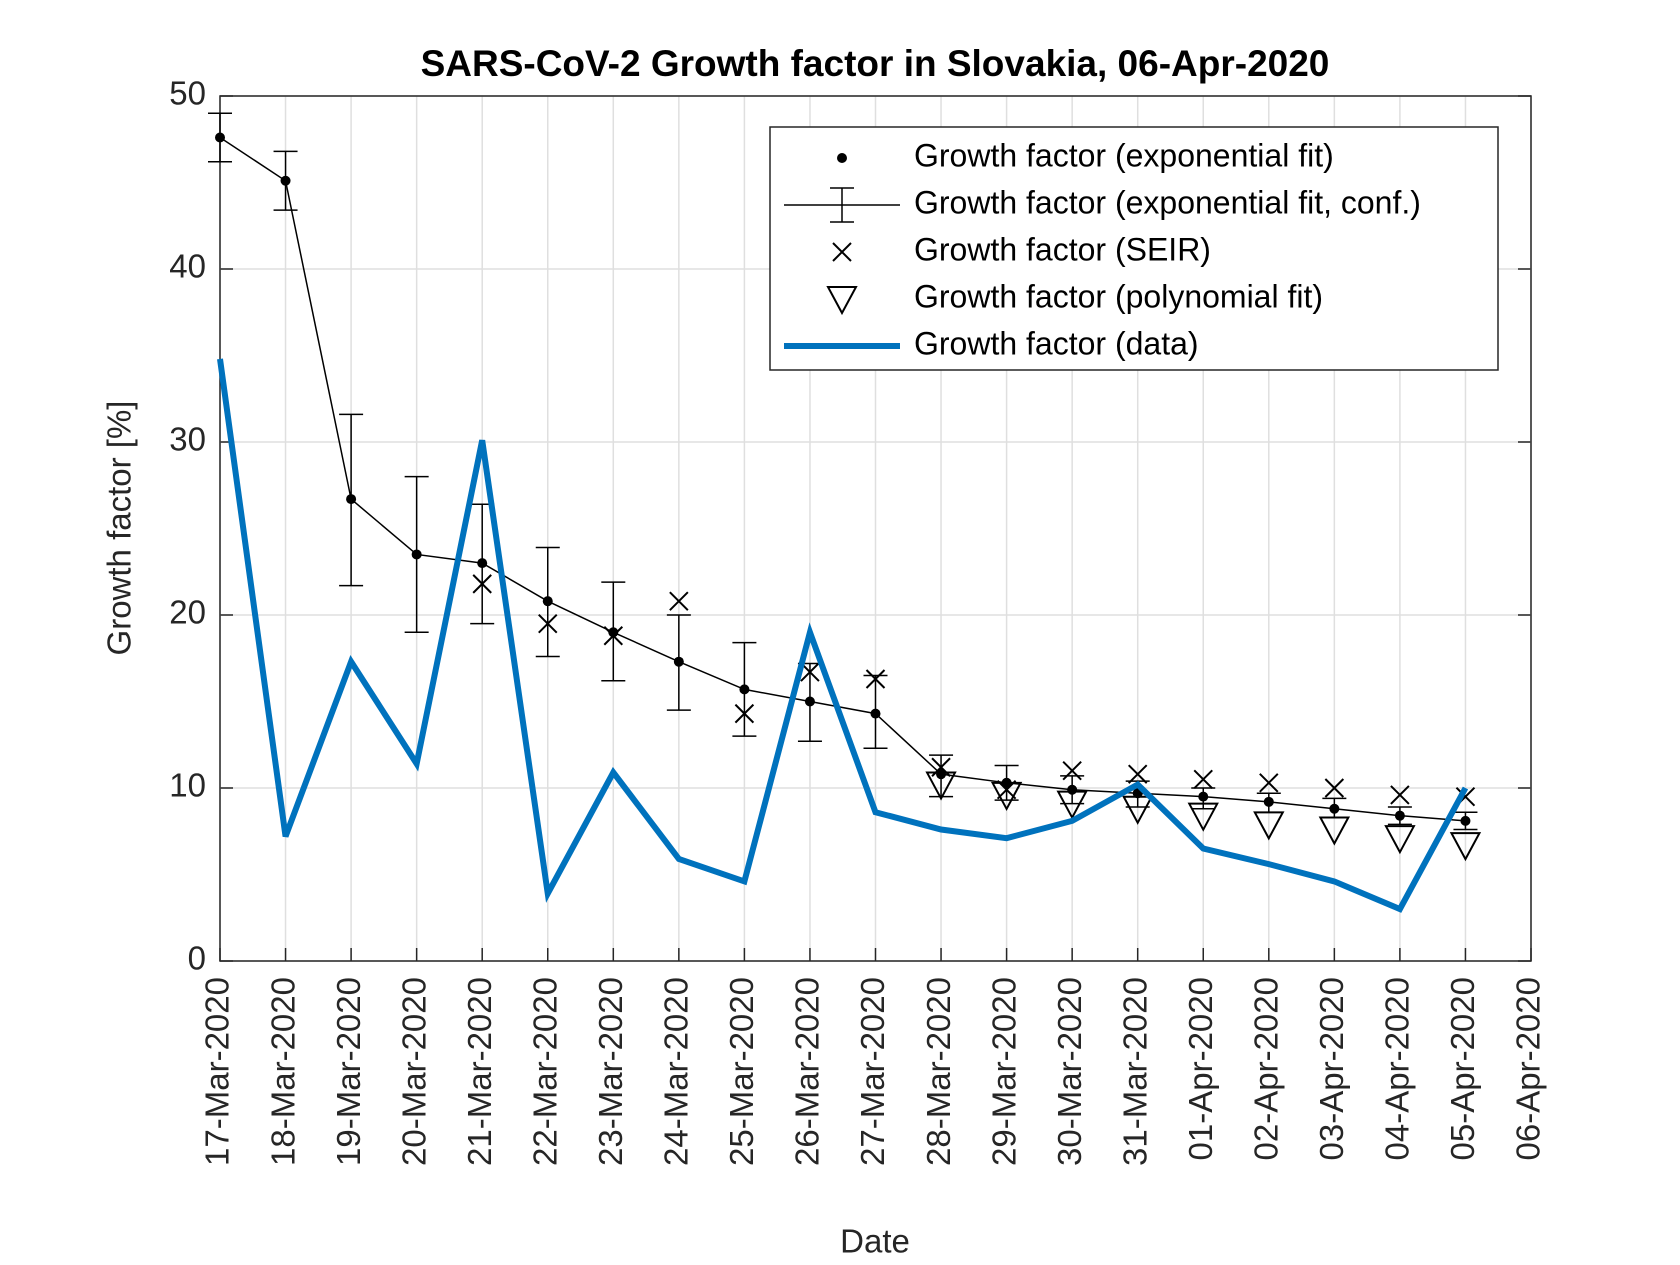 The width and height of the screenshot is (1680, 1265). I want to click on x-tick-label: 24-Mar-2020, so click(676, 1071).